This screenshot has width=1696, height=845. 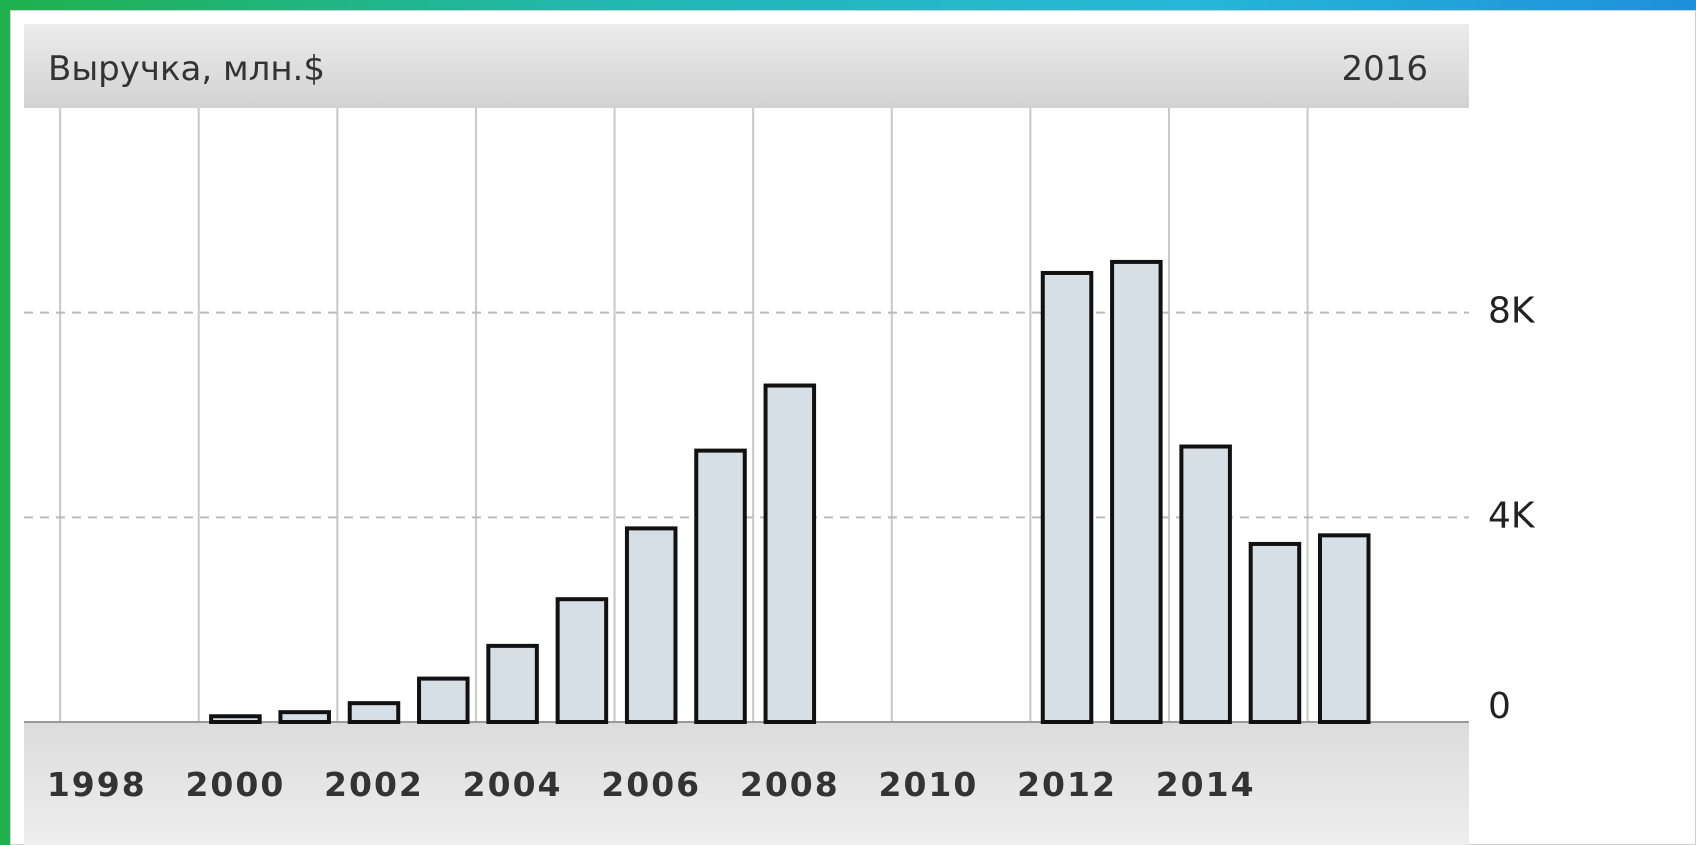 What do you see at coordinates (1206, 784) in the screenshot?
I see `x-tick-2014: 2014` at bounding box center [1206, 784].